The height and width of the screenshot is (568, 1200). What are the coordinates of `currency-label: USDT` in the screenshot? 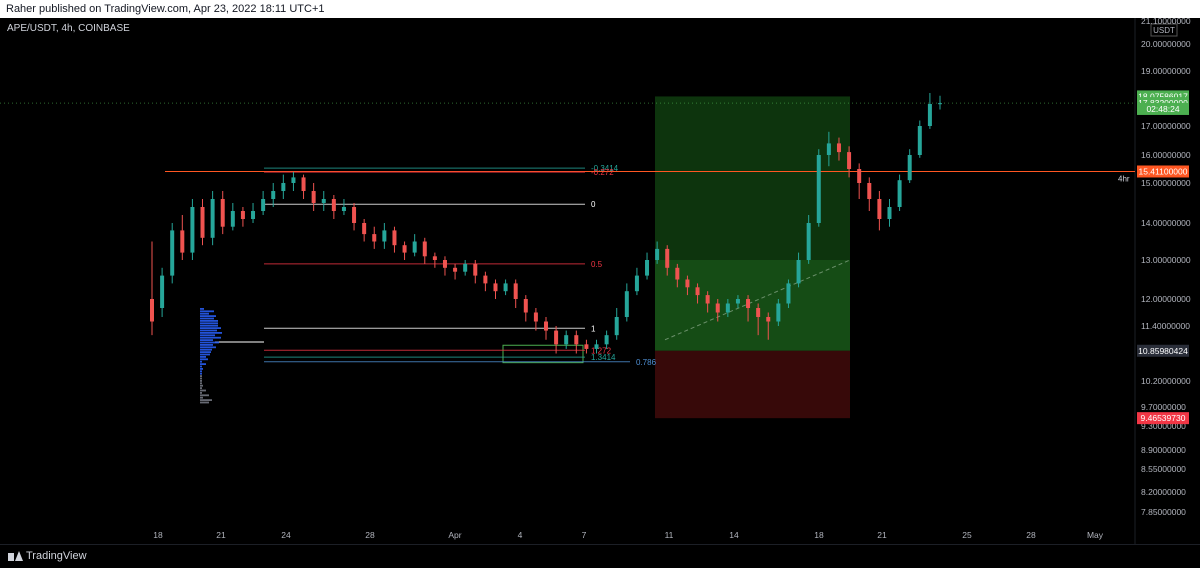 It's located at (1164, 30).